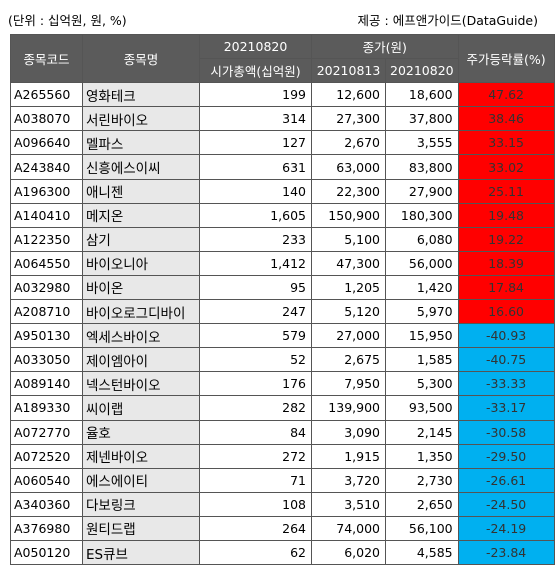 This screenshot has width=555, height=576. What do you see at coordinates (255, 408) in the screenshot?
I see `market-cap: 282` at bounding box center [255, 408].